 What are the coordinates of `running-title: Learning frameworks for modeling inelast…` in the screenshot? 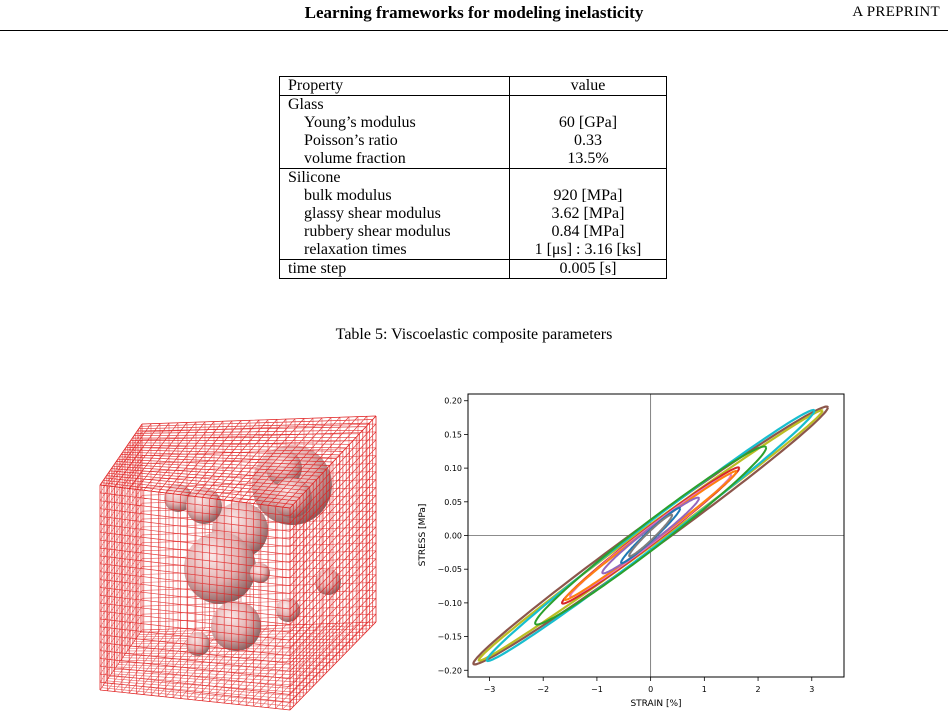 It's located at (474, 12).